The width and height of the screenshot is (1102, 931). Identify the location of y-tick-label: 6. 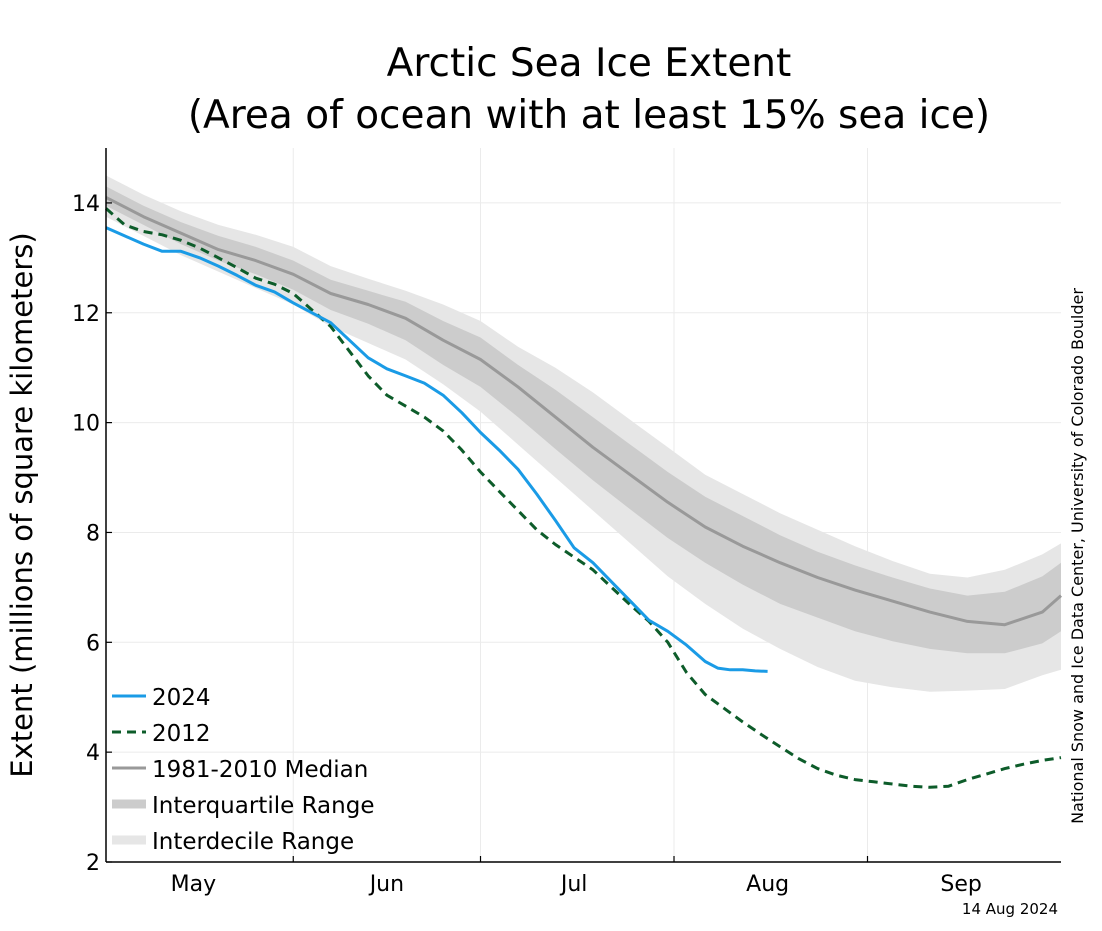
(93, 643).